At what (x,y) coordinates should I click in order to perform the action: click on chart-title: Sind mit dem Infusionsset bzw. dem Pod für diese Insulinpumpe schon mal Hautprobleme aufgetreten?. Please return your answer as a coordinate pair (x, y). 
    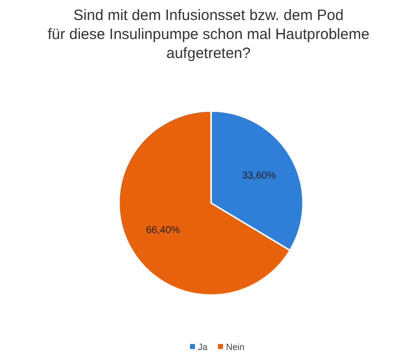
    Looking at the image, I should click on (209, 34).